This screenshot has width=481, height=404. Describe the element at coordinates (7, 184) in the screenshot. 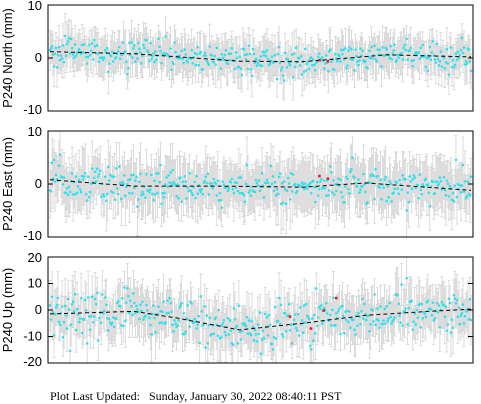

I see `y-axis-label: P240 East (mm)` at that location.